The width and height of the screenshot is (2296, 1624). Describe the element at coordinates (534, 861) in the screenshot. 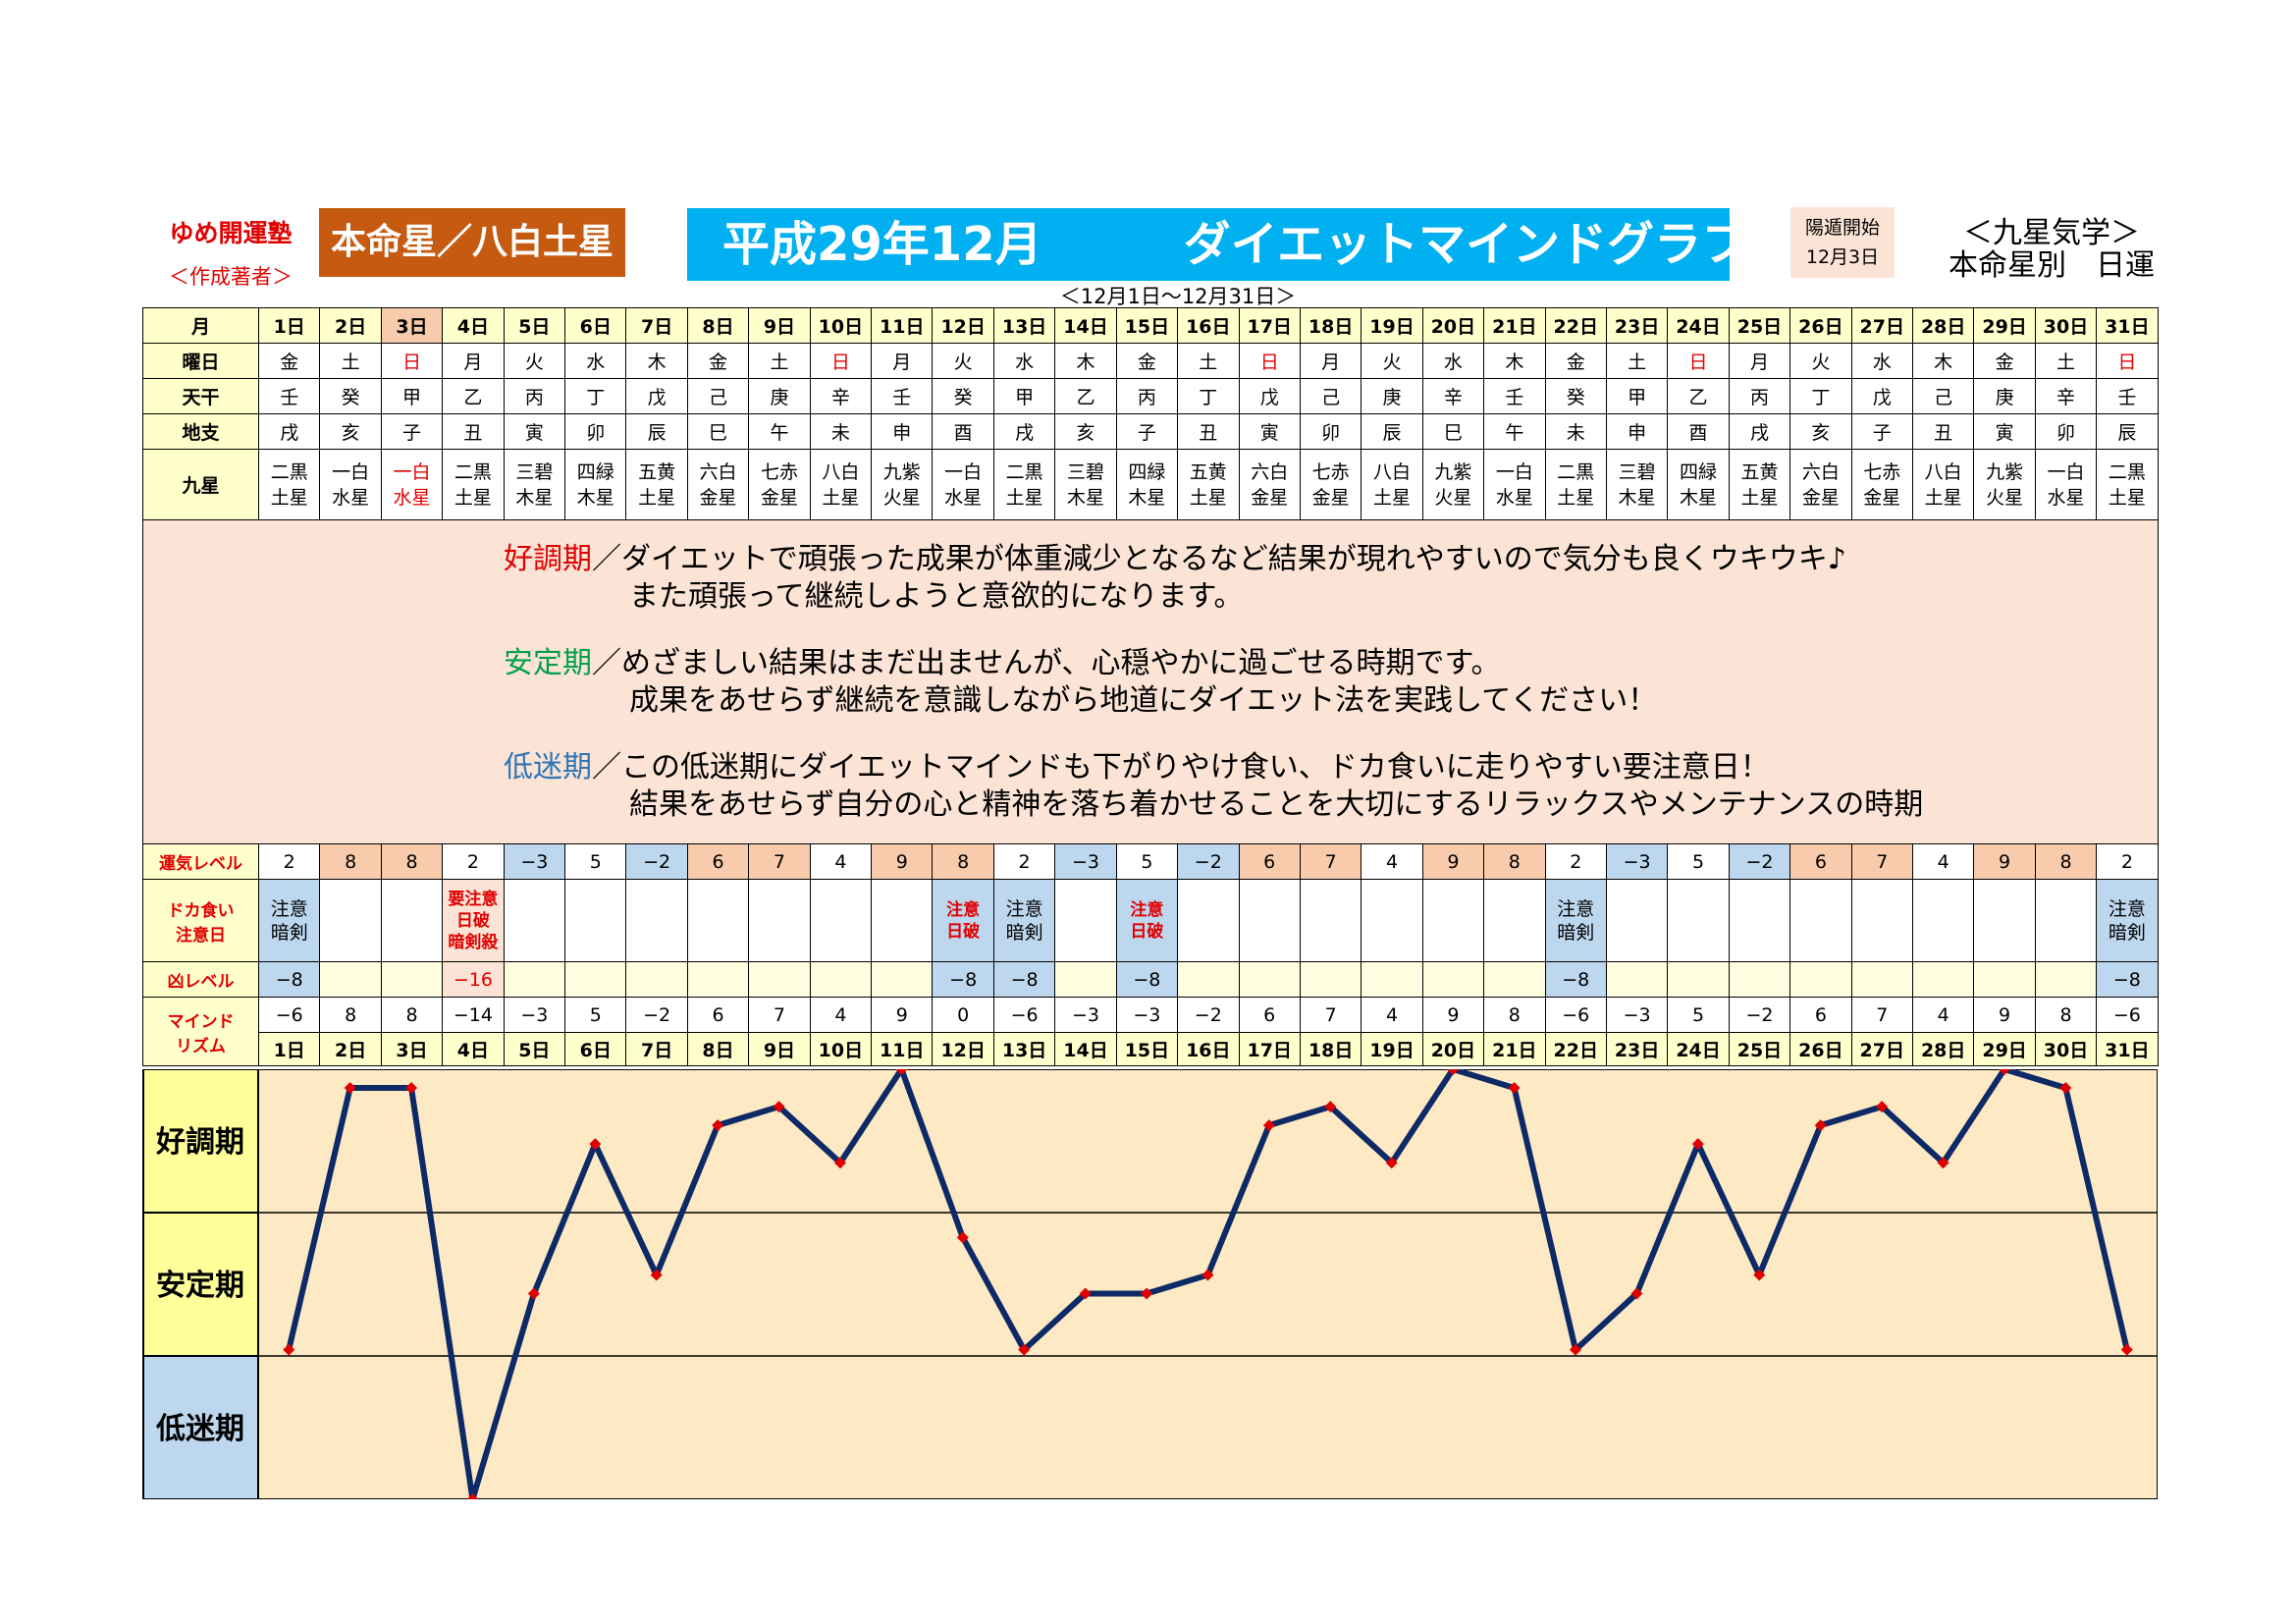

I see `luck-level-cell: −3` at that location.